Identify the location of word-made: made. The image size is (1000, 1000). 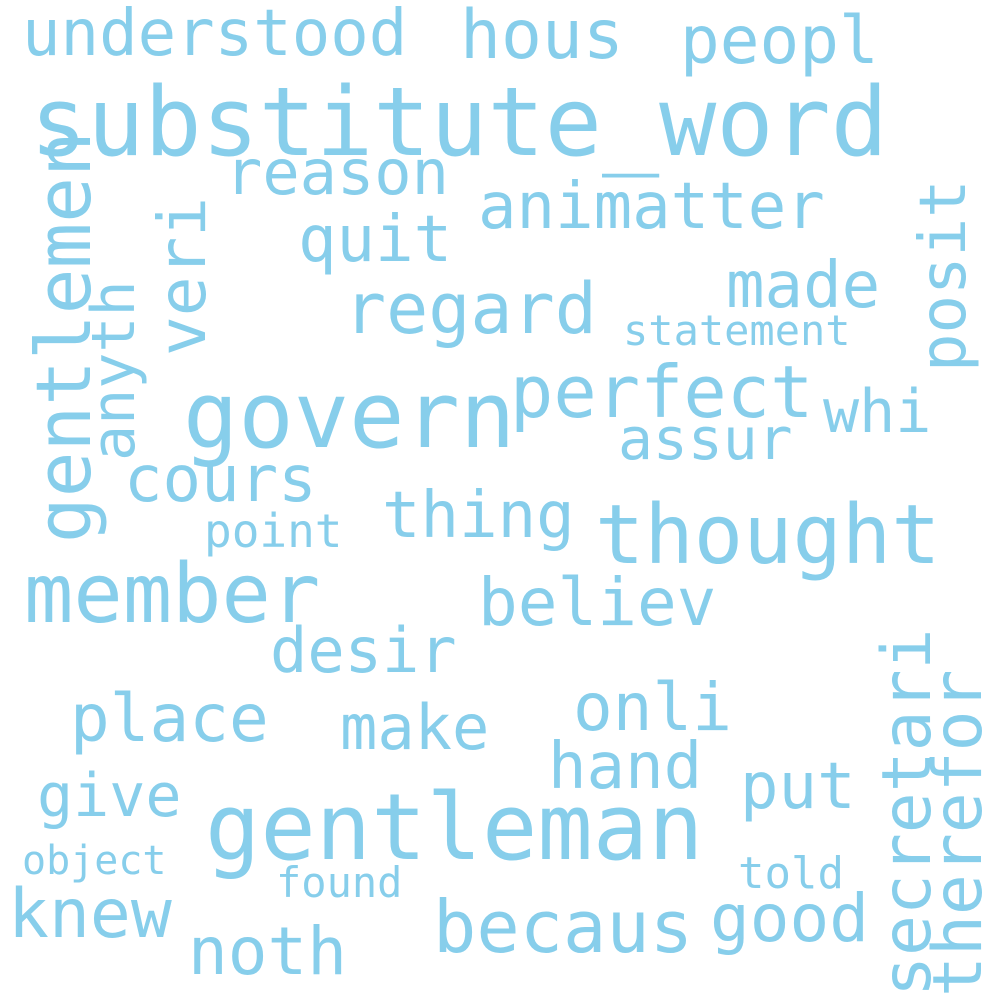
(803, 286).